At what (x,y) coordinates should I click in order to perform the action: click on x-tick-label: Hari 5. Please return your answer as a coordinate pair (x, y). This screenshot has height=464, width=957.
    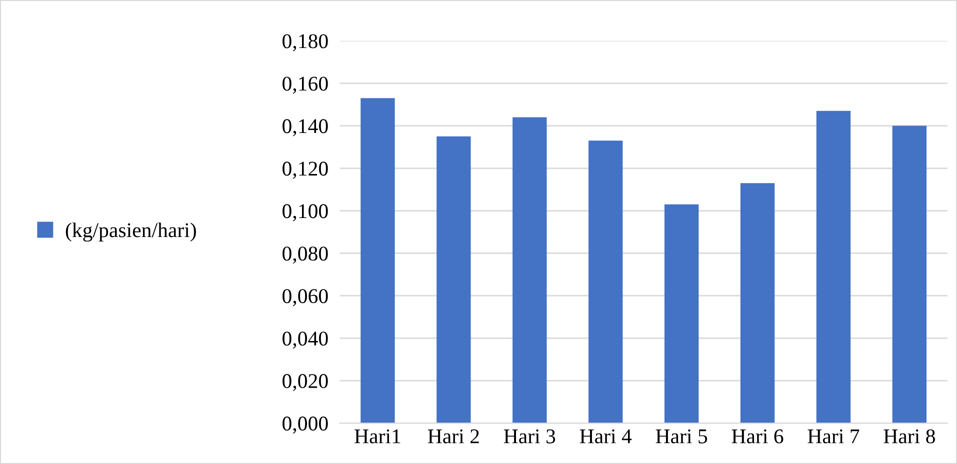
    Looking at the image, I should click on (682, 436).